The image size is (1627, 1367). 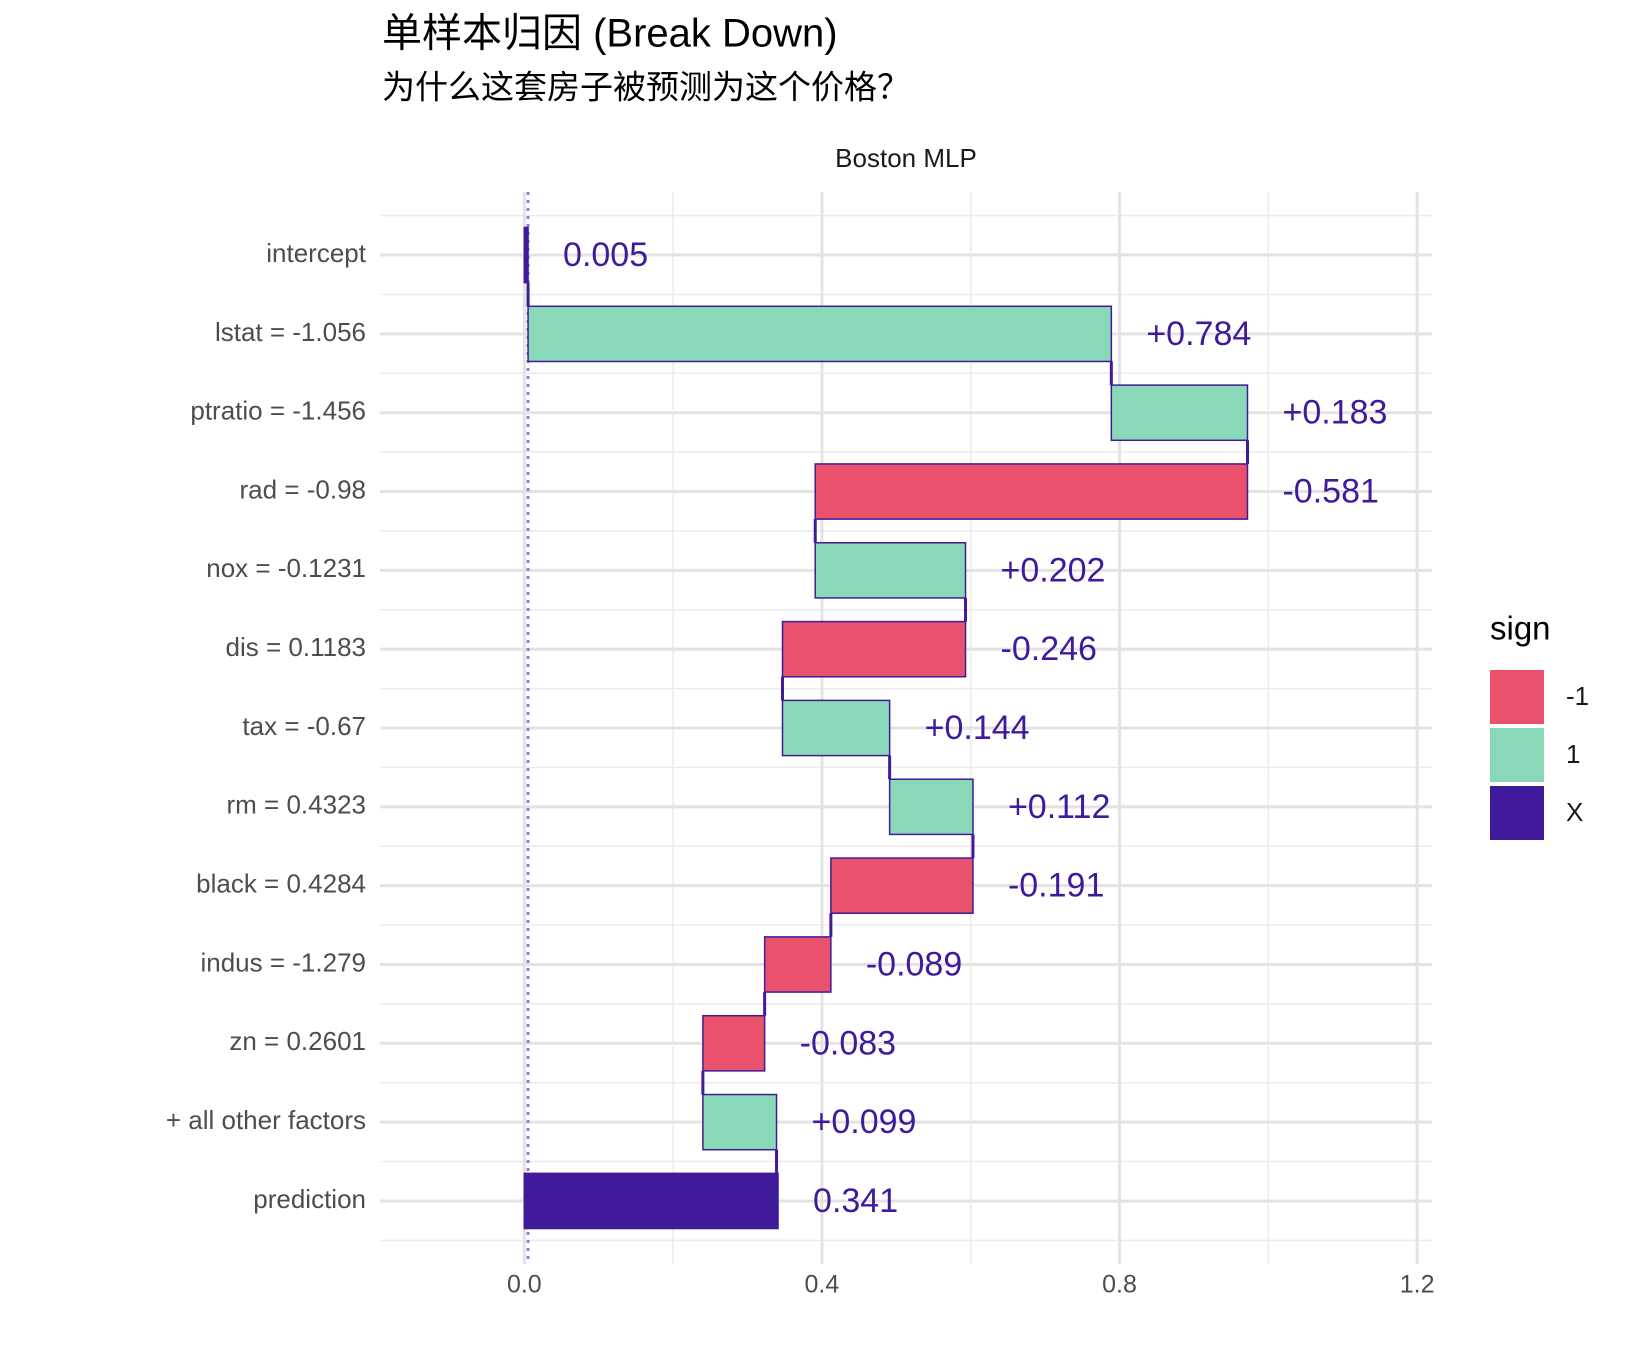 I want to click on y-tick-label: rad = -0.98, so click(x=303, y=489).